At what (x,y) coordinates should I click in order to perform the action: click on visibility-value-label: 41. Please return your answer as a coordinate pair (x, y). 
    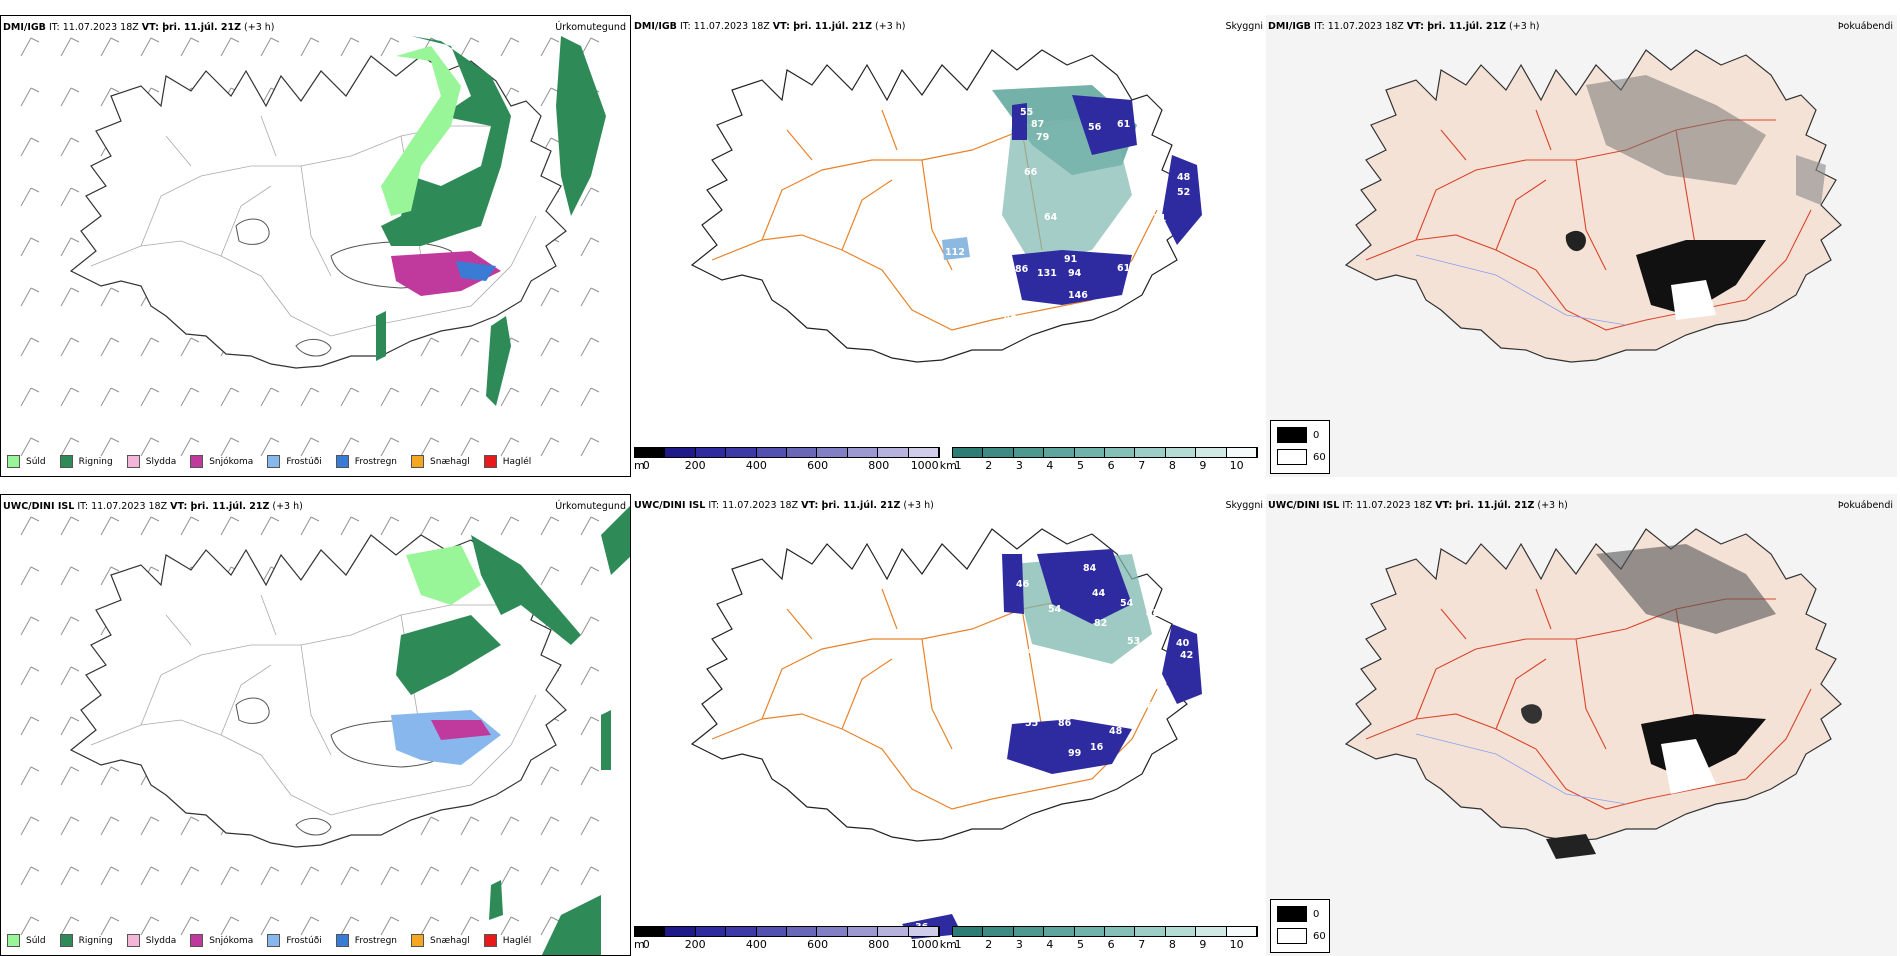
    Looking at the image, I should click on (1143, 142).